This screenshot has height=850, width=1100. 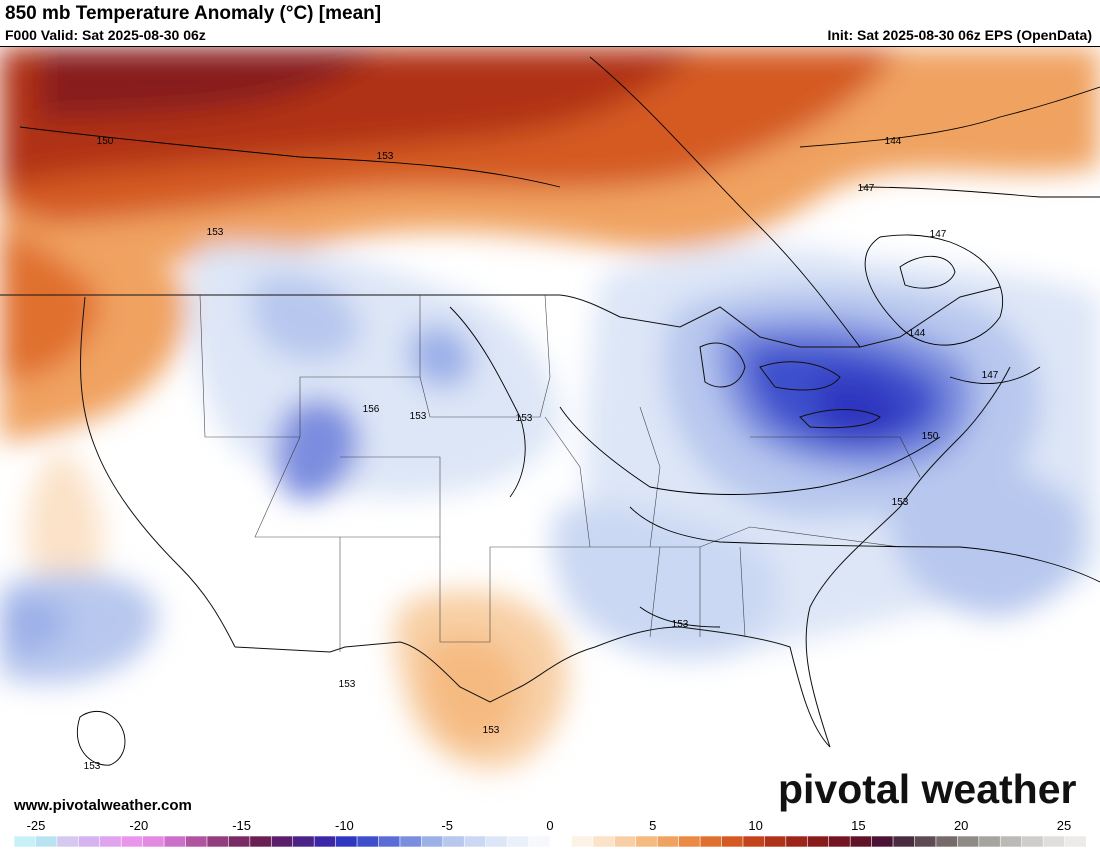 What do you see at coordinates (193, 13) in the screenshot?
I see `map-title: 850 mb Temperature Anomaly (°C) [mean]` at bounding box center [193, 13].